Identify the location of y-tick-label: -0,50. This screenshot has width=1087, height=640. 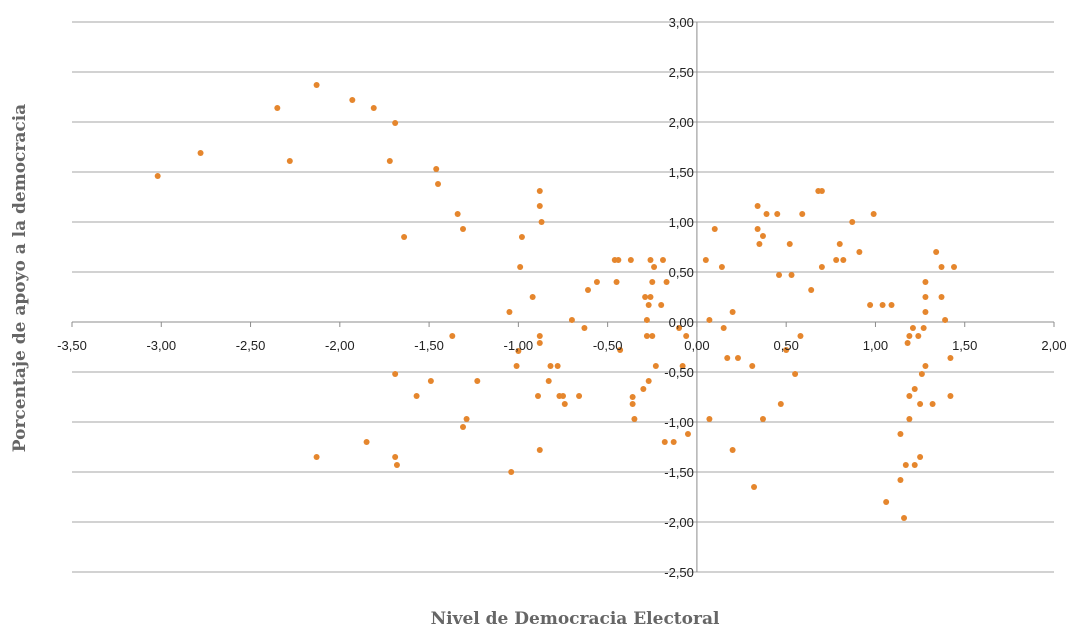
(679, 372).